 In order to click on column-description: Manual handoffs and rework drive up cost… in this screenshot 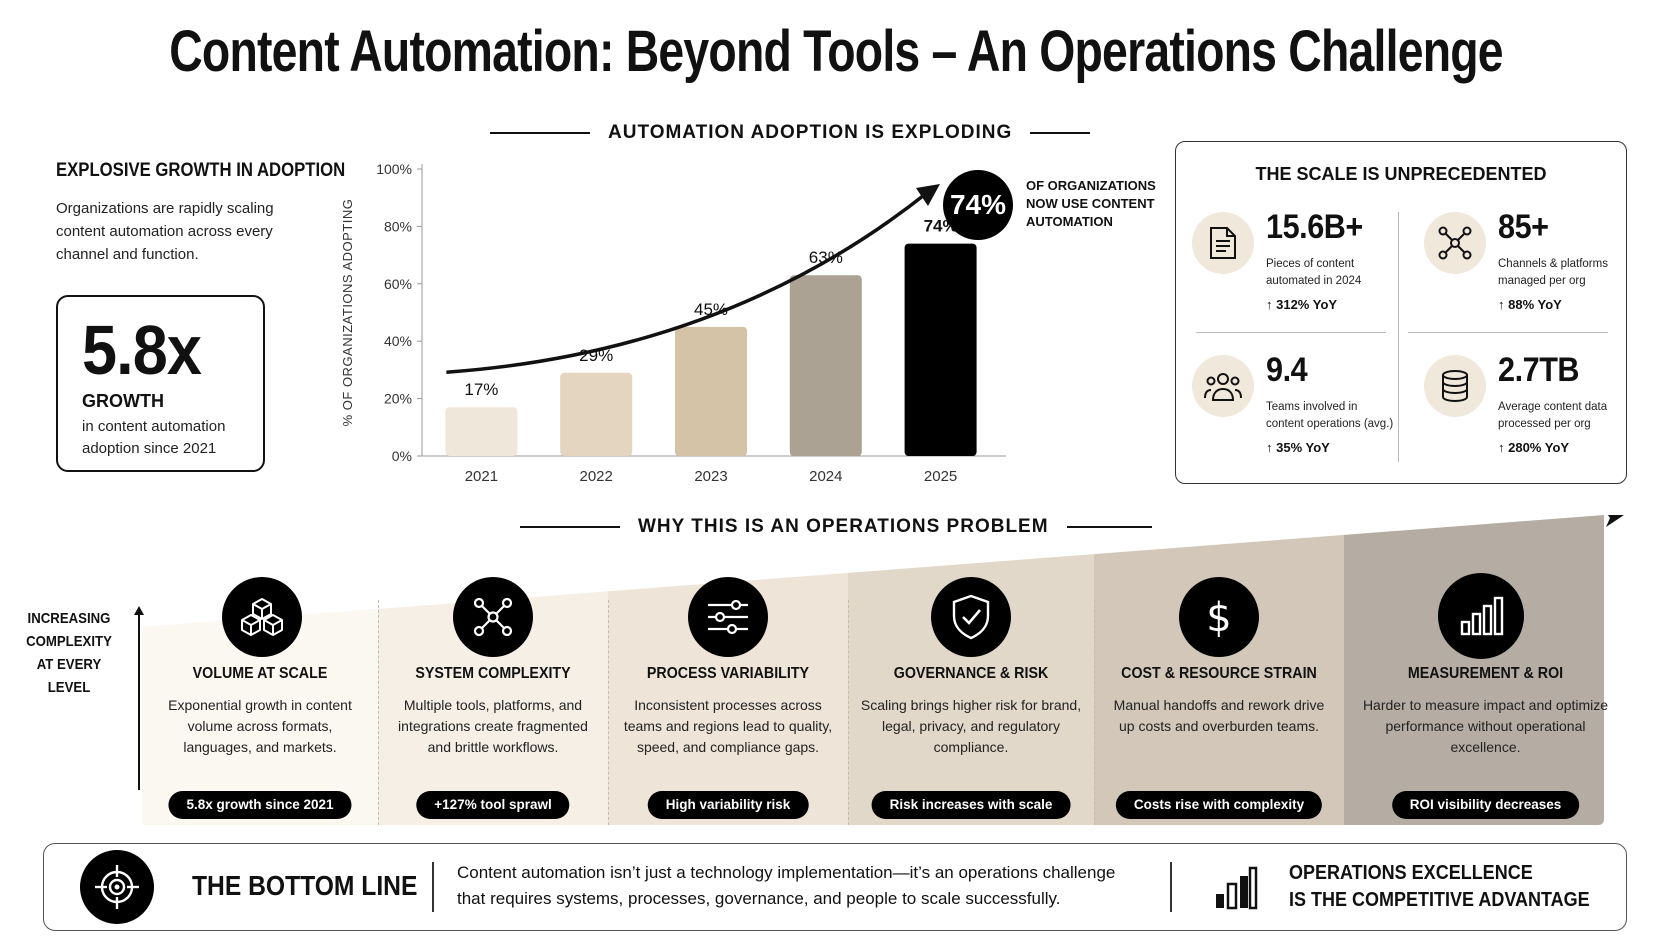, I will do `click(1219, 715)`.